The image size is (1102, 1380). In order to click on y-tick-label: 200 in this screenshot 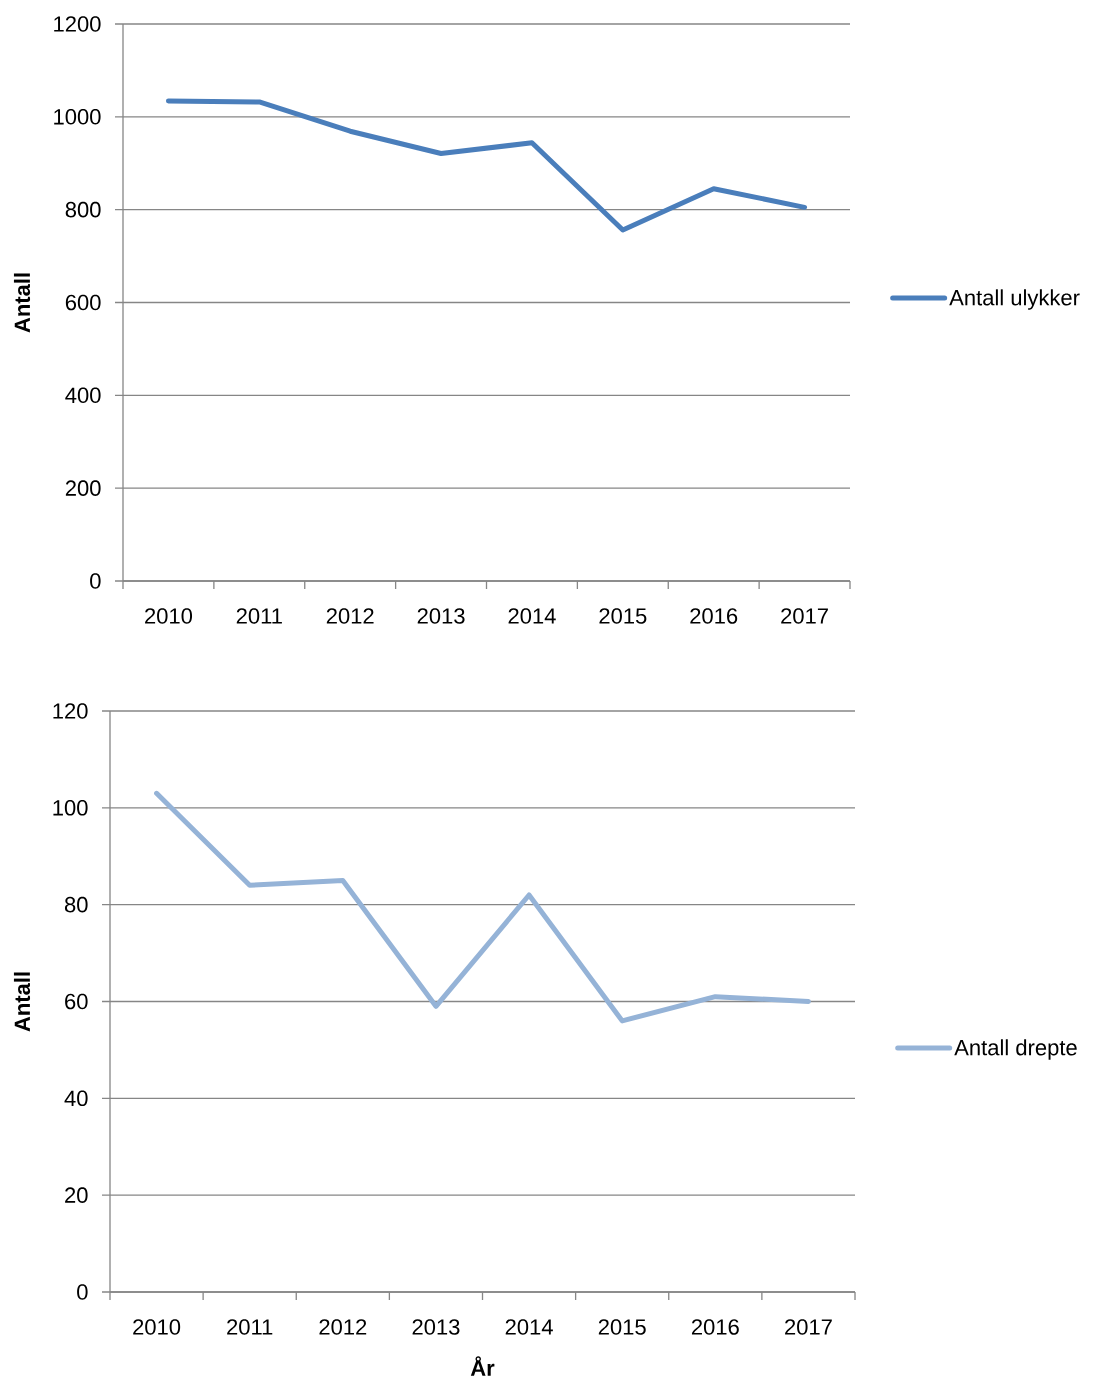, I will do `click(83, 488)`.